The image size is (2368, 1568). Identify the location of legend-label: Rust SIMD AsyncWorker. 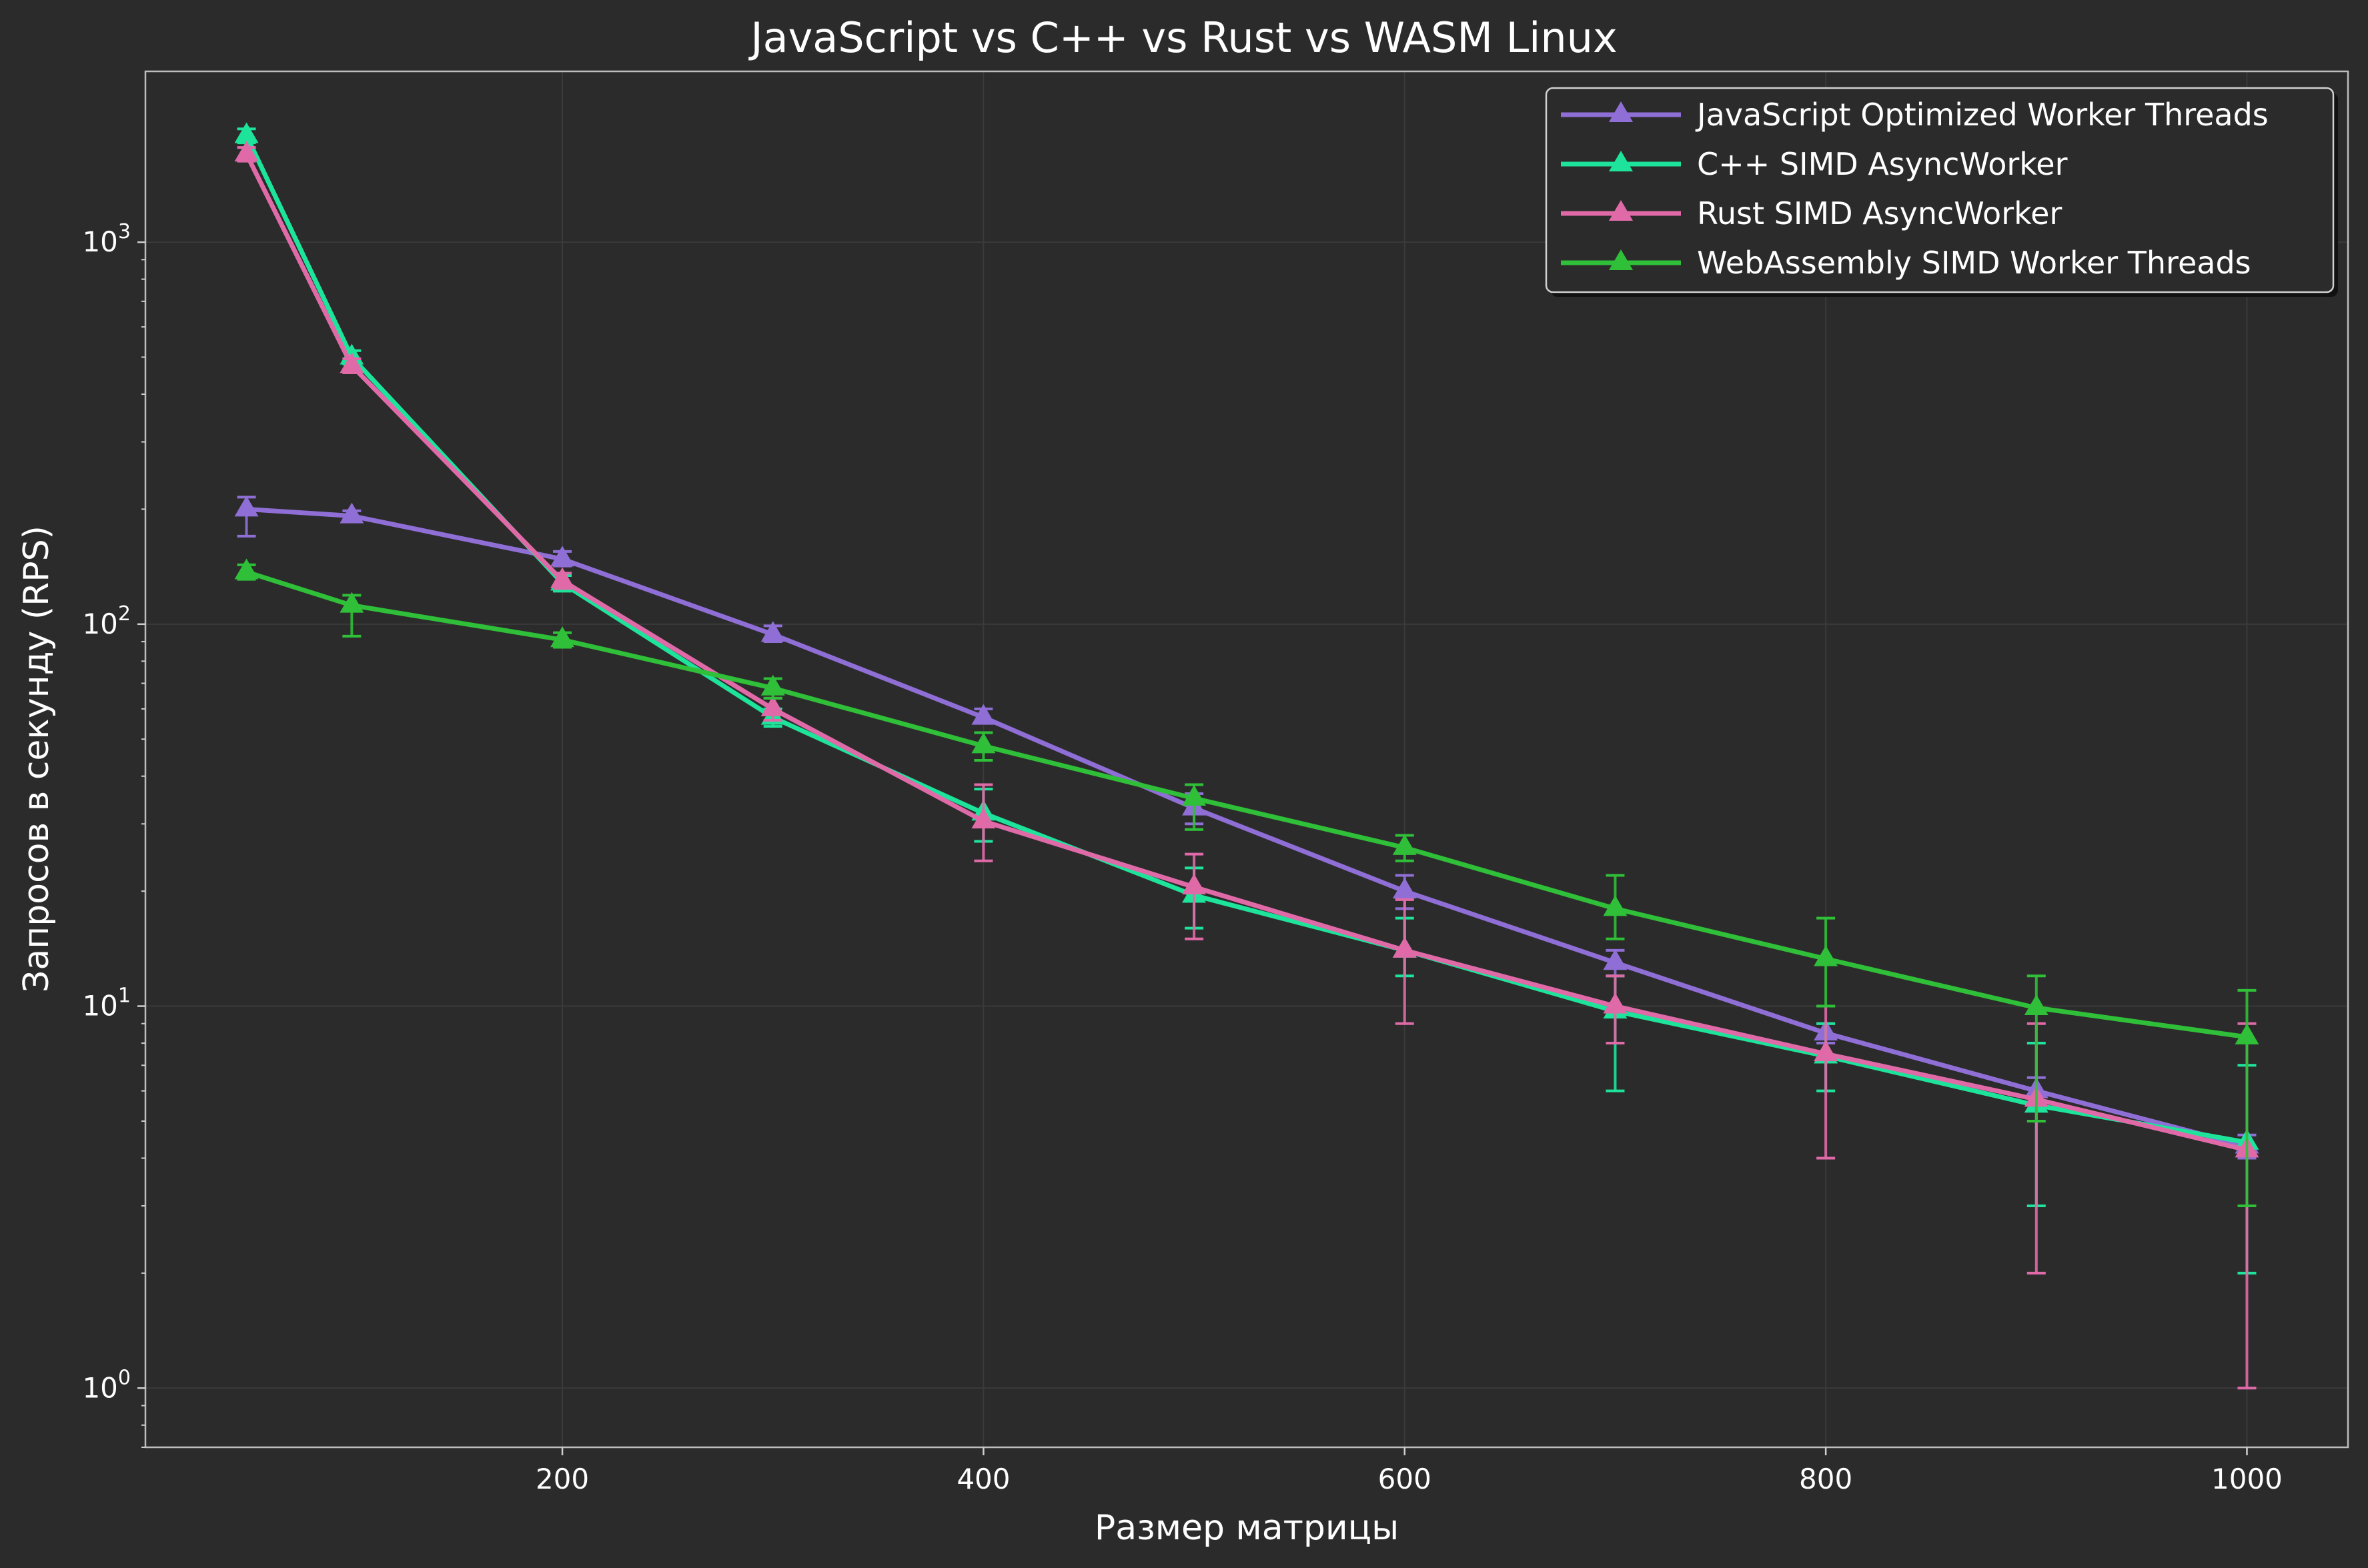
(1880, 213).